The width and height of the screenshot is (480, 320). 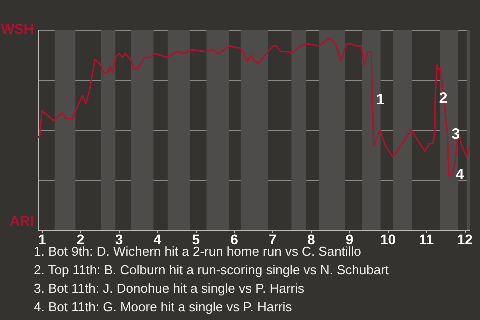 What do you see at coordinates (465, 240) in the screenshot?
I see `x-tick-label: 12` at bounding box center [465, 240].